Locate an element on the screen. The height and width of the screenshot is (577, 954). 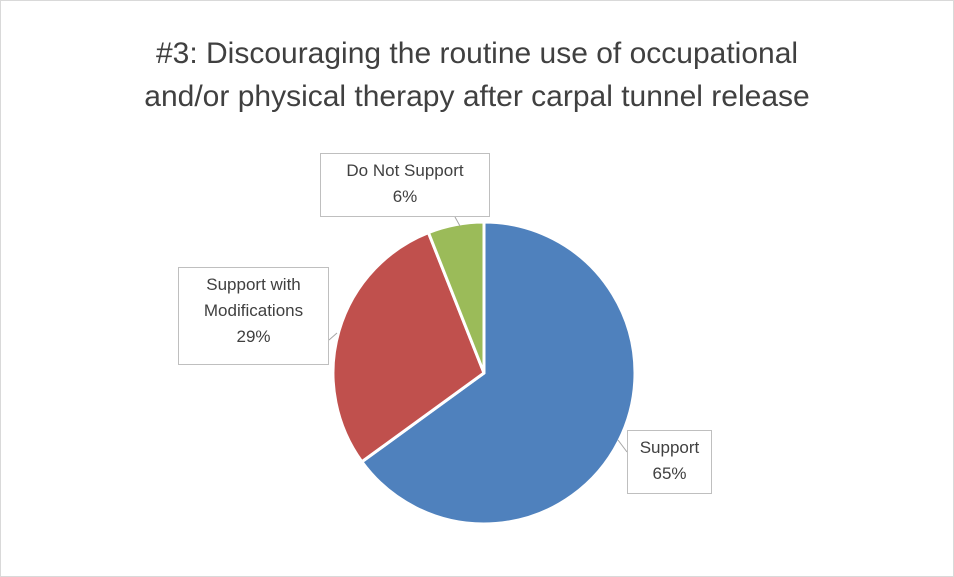
value-label: 29% is located at coordinates (253, 336).